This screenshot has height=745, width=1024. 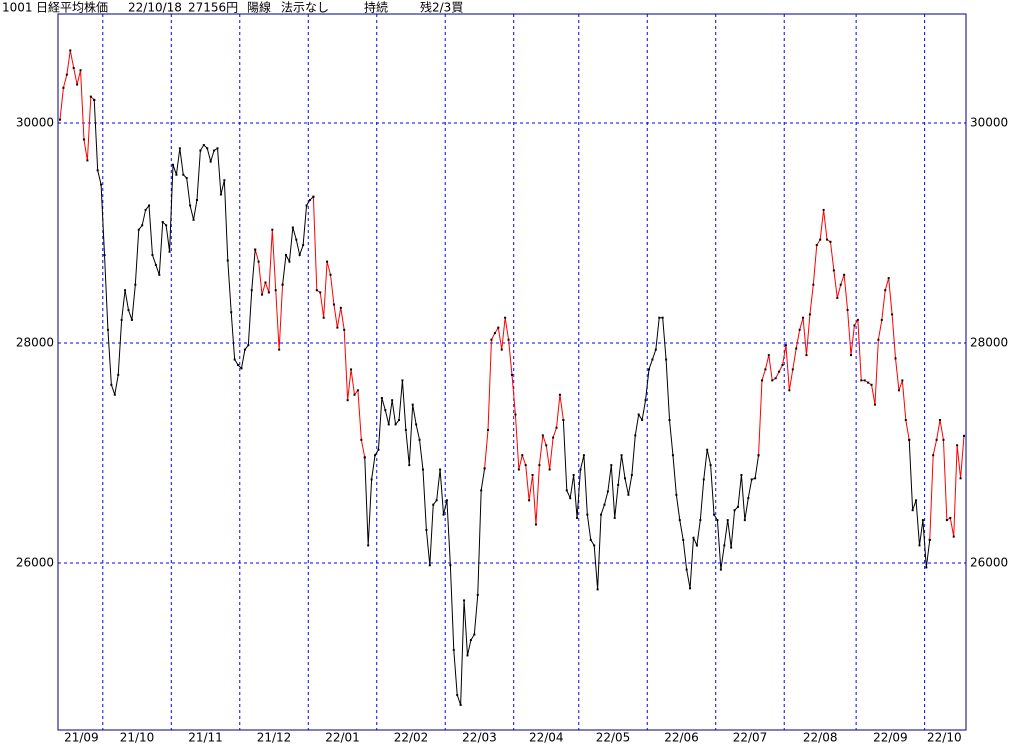 I want to click on y-tick-label: 30000, so click(x=35, y=123).